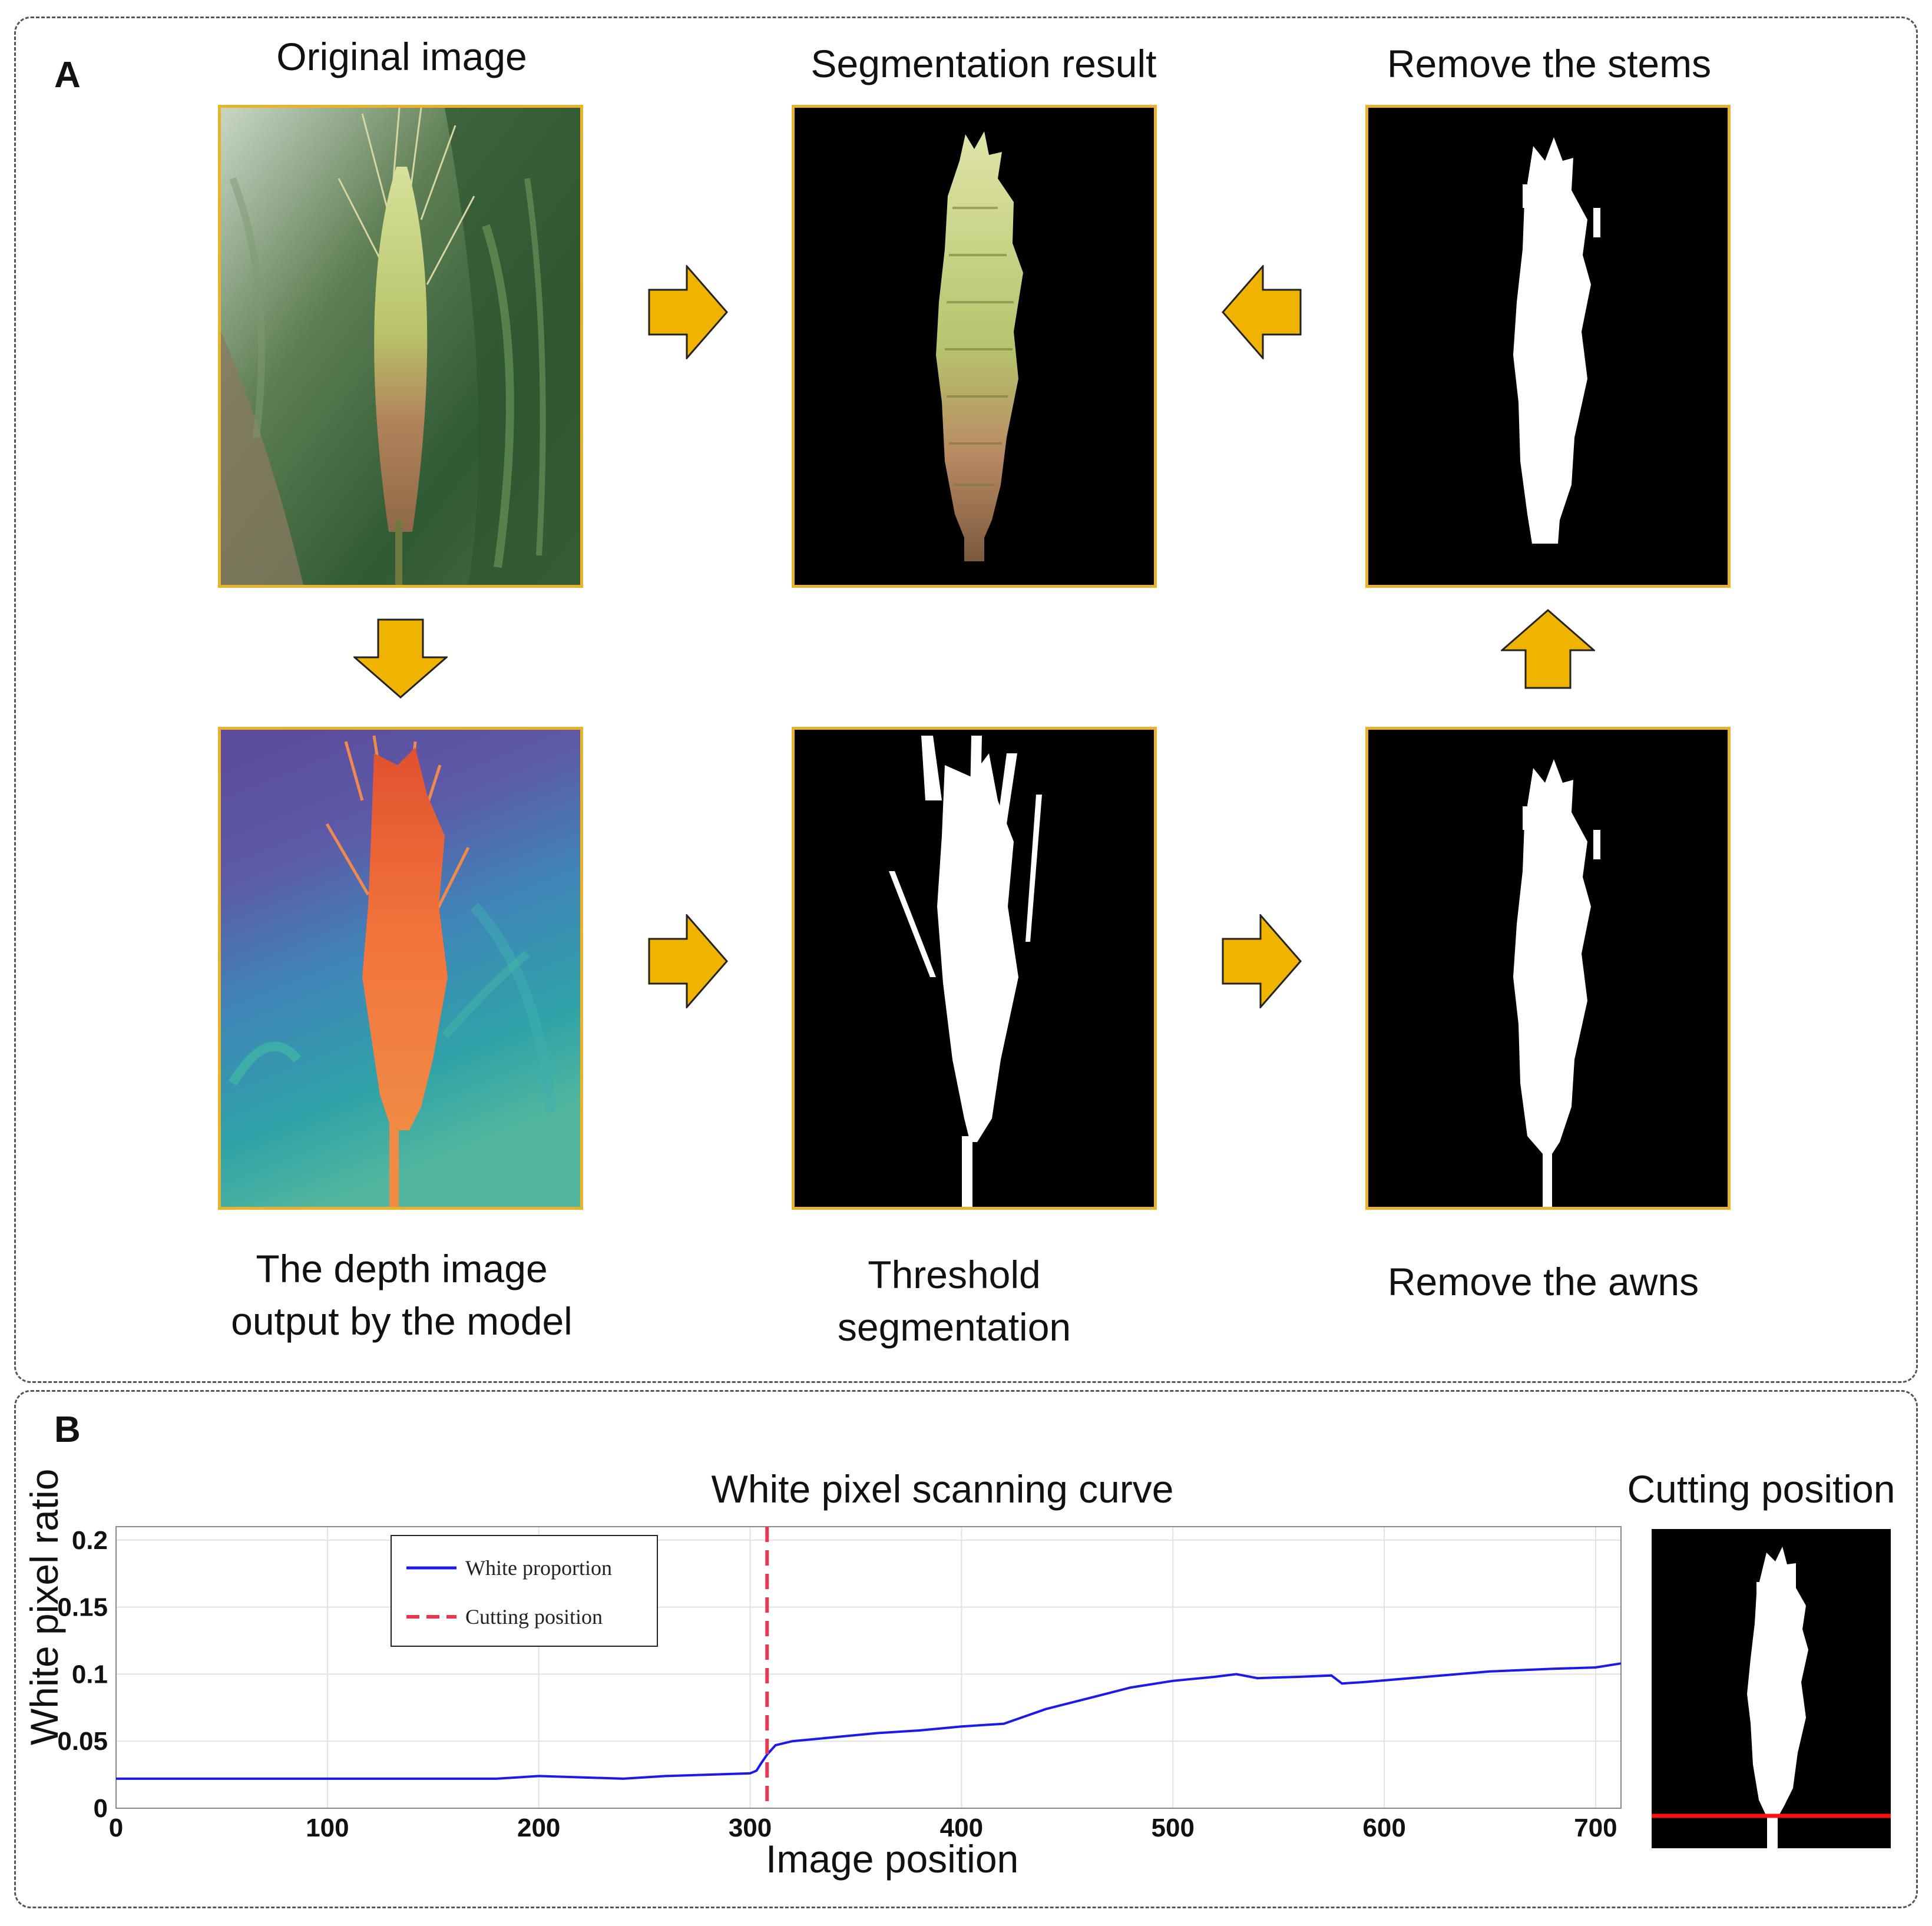  What do you see at coordinates (961, 1828) in the screenshot?
I see `x-tick-label: 400` at bounding box center [961, 1828].